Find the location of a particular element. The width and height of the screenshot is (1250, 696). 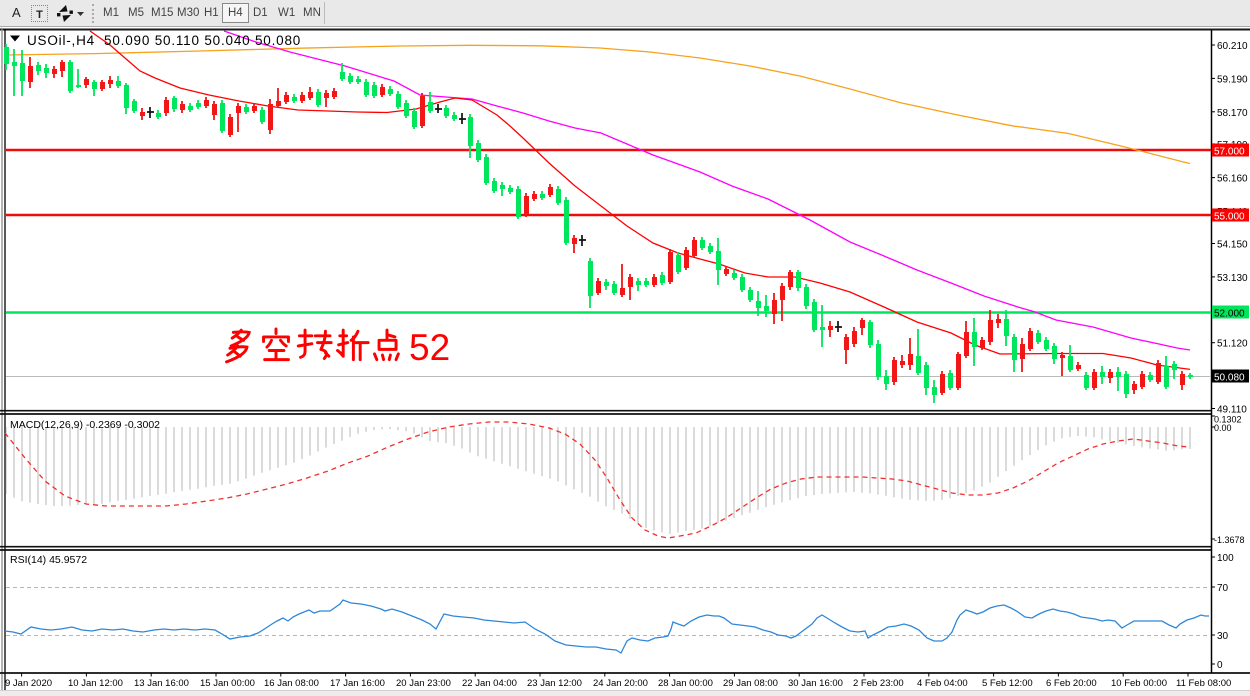

svg-text: 13 Jan 16:00 is located at coordinates (161, 683).